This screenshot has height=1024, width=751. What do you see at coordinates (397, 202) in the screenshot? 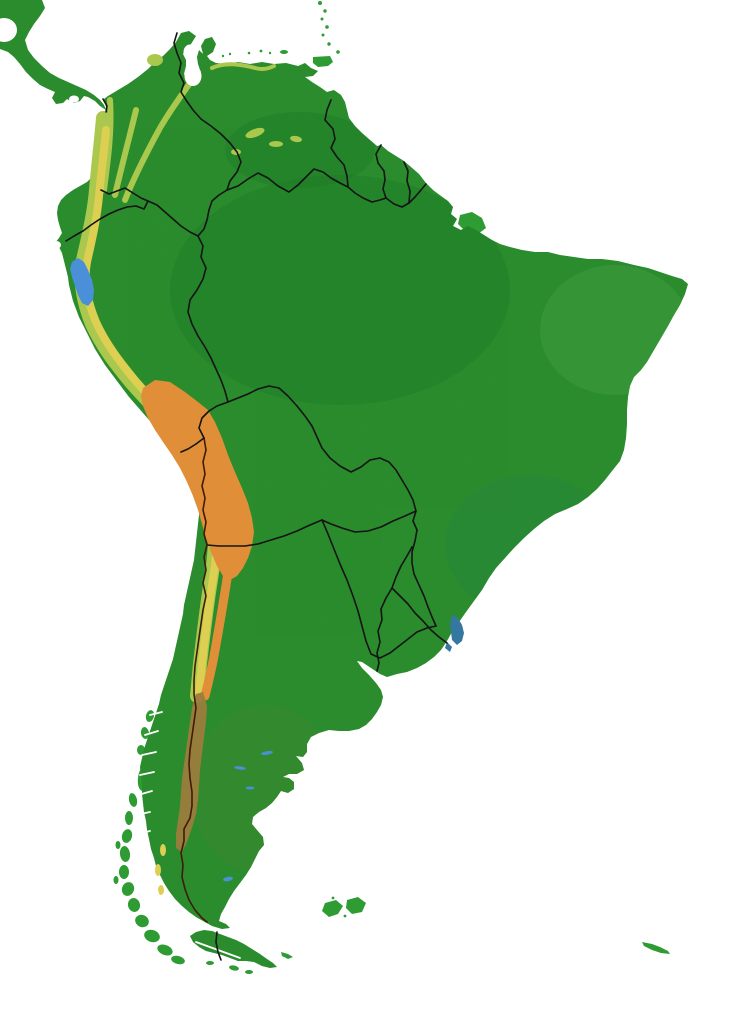
I see `border-suriname-brazil` at bounding box center [397, 202].